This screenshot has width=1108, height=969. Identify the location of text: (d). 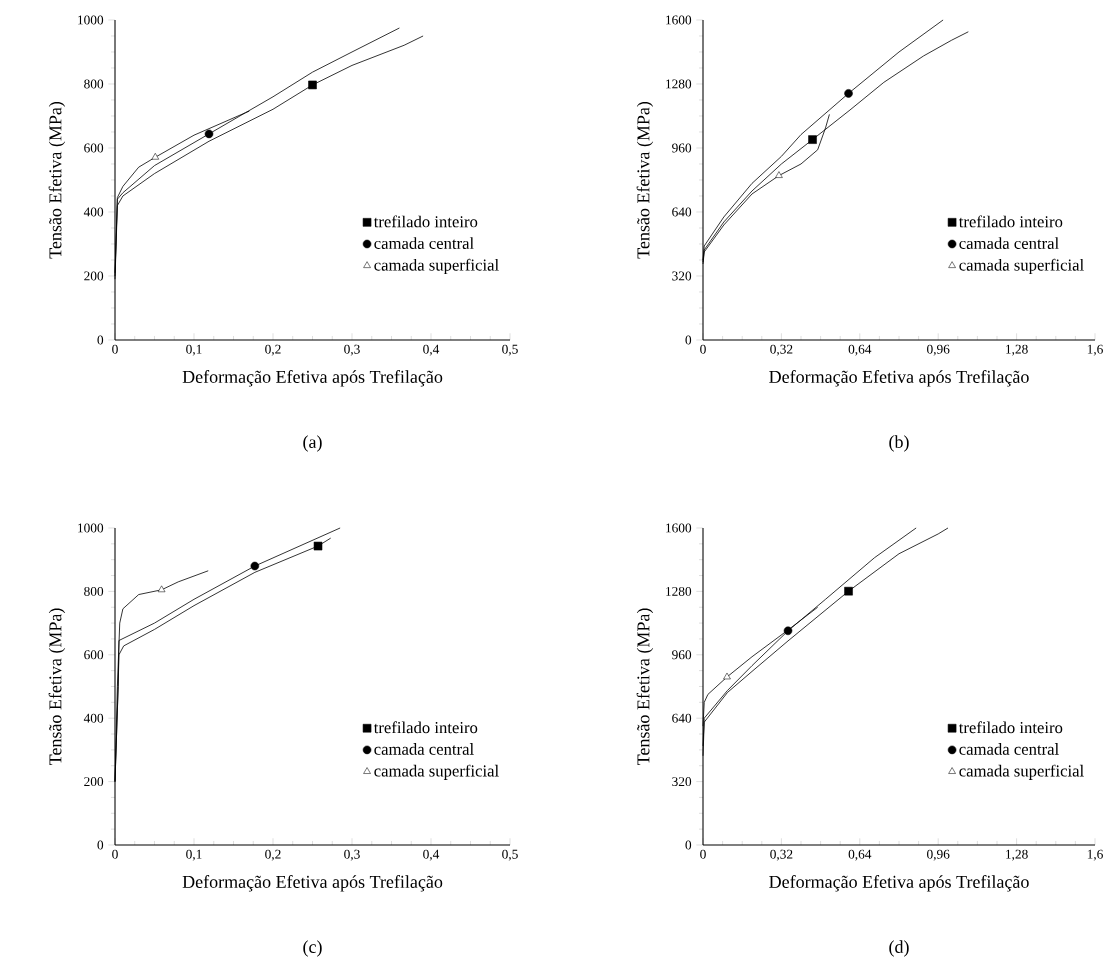
(899, 948).